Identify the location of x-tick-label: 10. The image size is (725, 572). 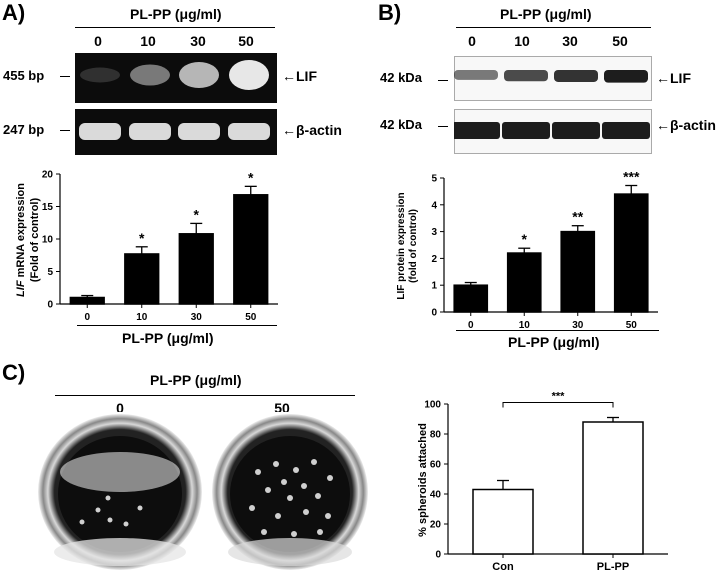
(525, 325).